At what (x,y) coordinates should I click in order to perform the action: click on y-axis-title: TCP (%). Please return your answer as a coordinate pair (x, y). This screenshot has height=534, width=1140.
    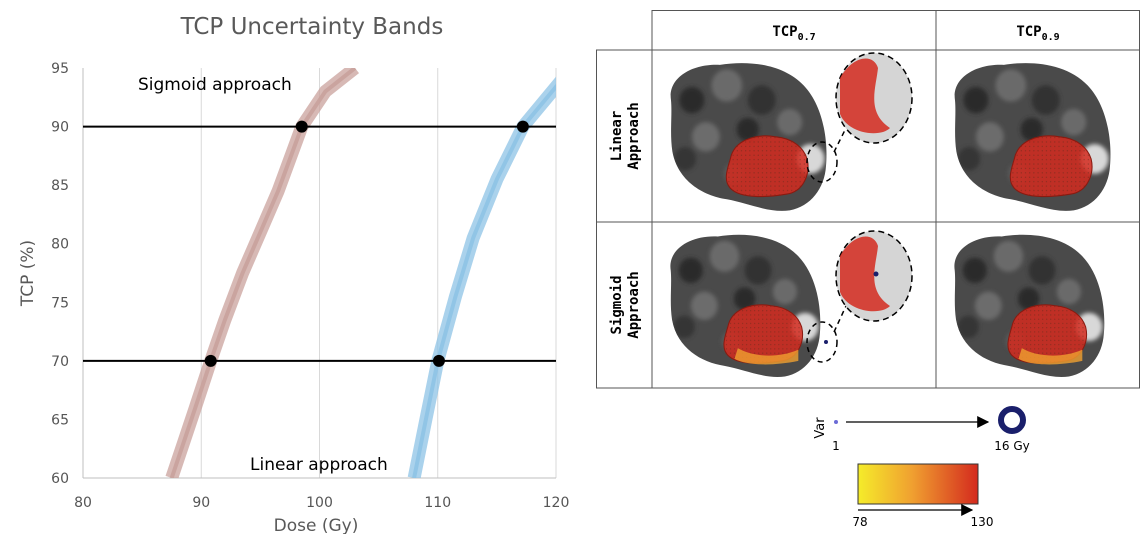
    Looking at the image, I should click on (28, 273).